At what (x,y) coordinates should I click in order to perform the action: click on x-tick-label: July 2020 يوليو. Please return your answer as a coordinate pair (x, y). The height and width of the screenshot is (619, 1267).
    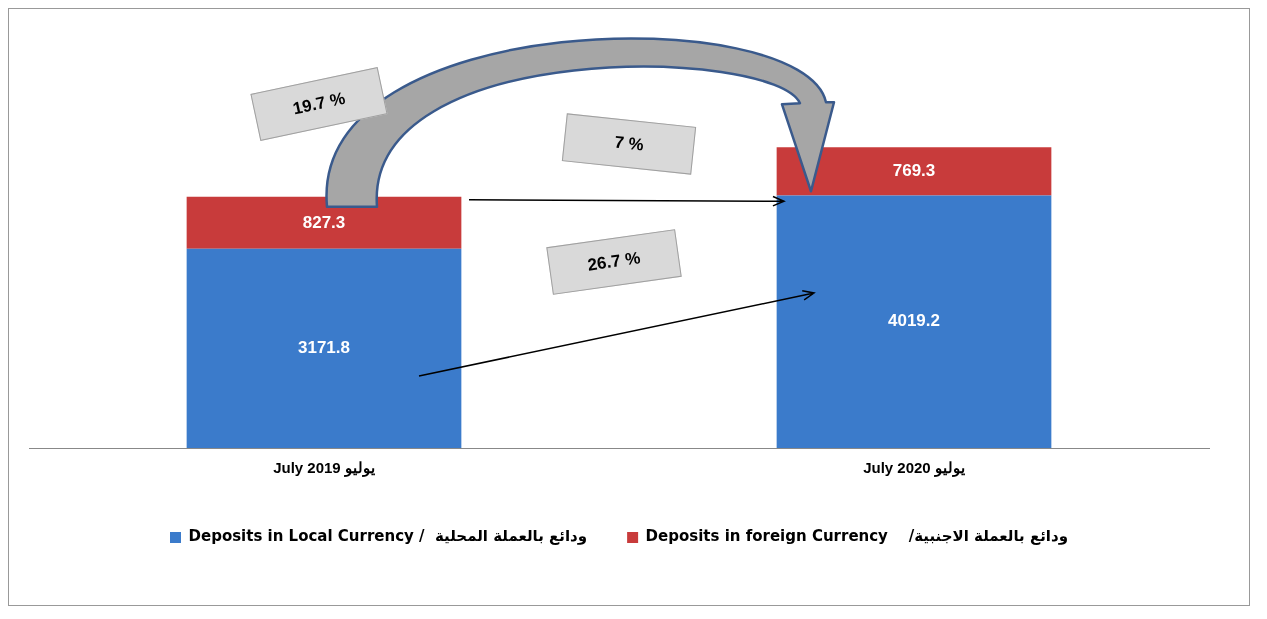
    Looking at the image, I should click on (914, 468).